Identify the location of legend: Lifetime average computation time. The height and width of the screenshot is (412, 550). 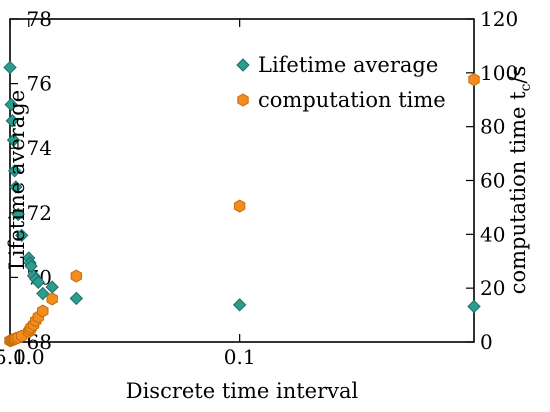
(341, 82).